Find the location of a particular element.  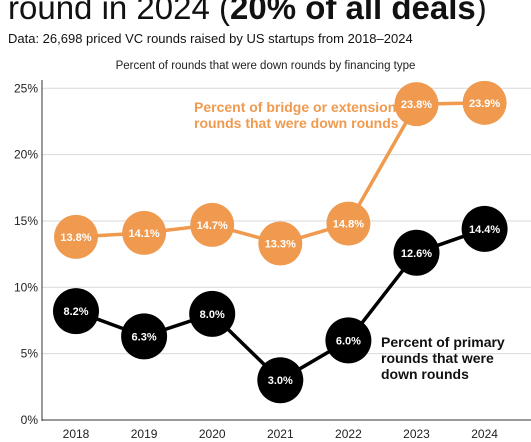

data-label: 8.0% is located at coordinates (212, 315).